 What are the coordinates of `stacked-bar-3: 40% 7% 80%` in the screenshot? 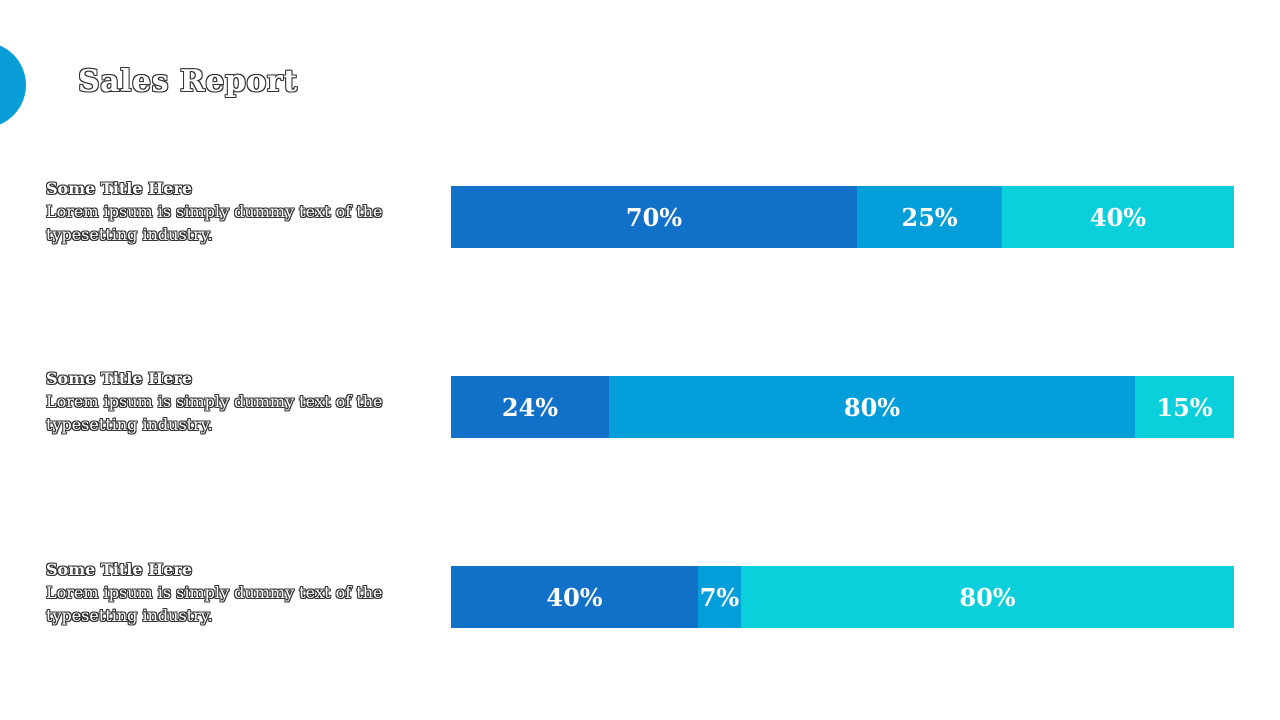 It's located at (842, 597).